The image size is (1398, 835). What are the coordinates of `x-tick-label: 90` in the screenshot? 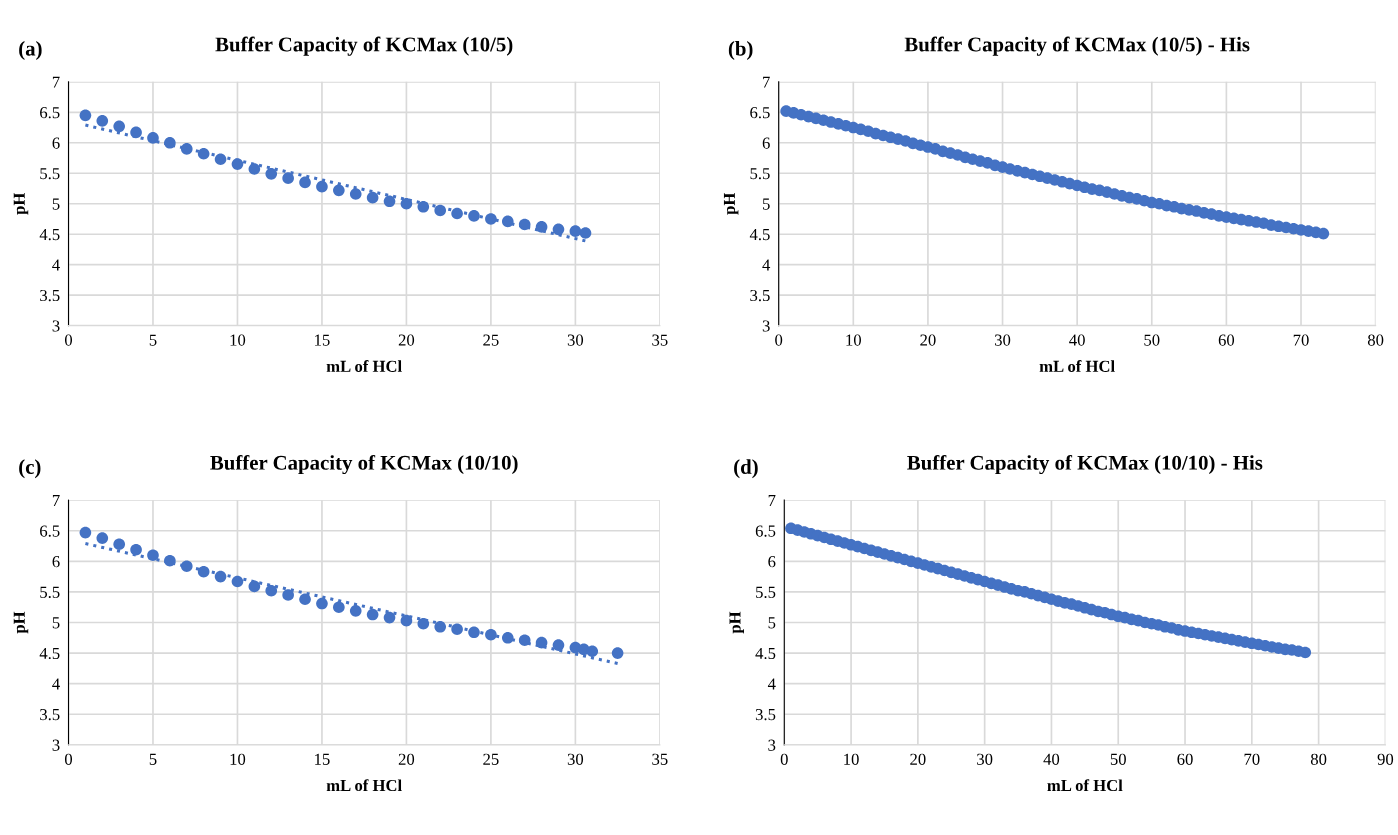 It's located at (1385, 759).